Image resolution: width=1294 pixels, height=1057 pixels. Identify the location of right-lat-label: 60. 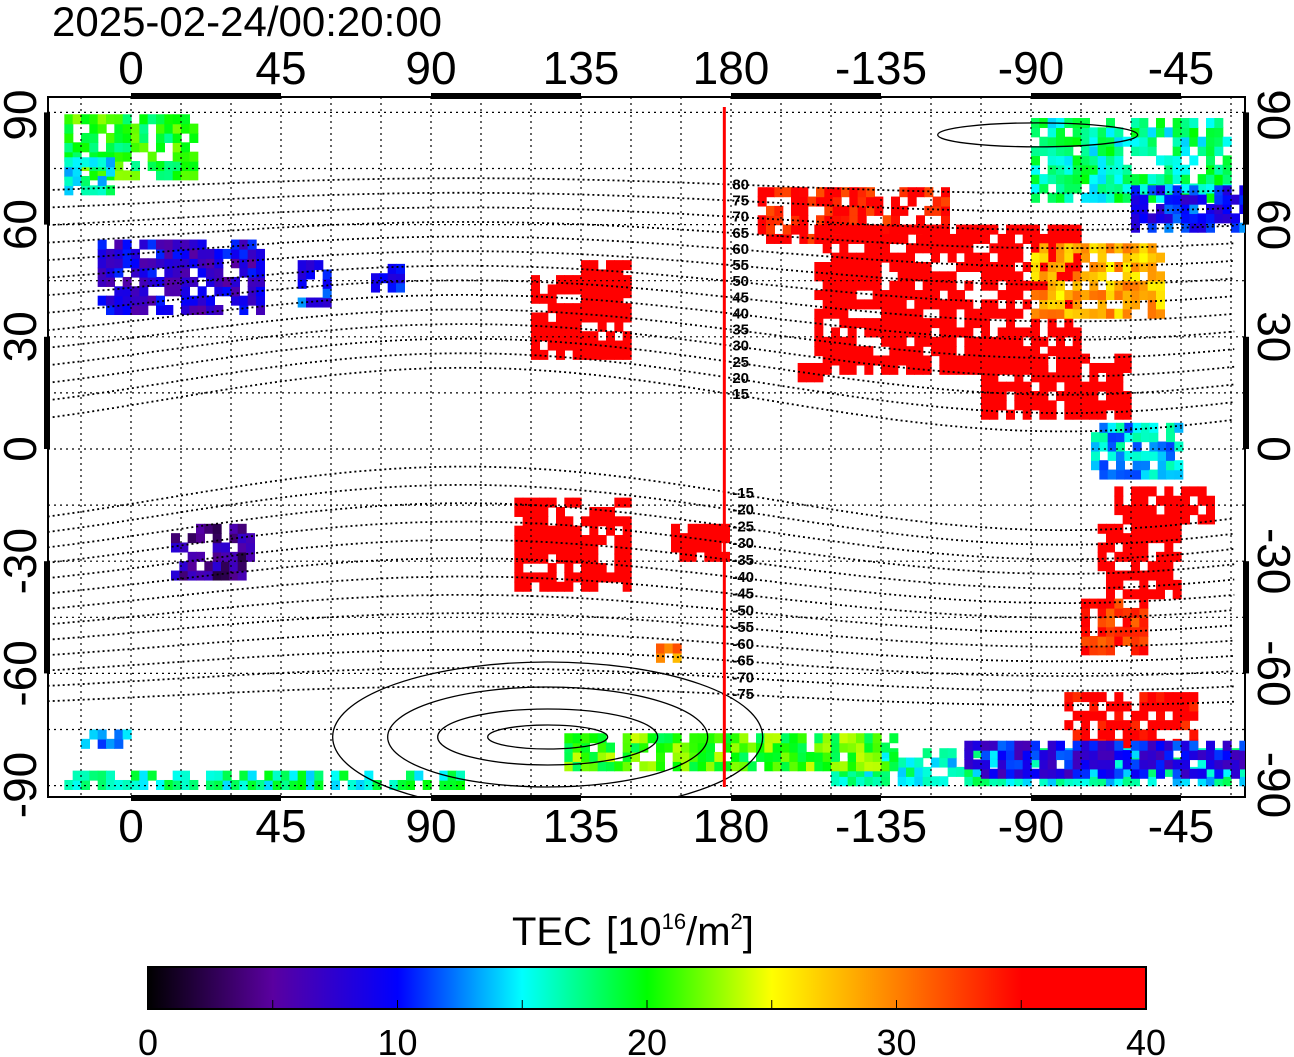
(1271, 224).